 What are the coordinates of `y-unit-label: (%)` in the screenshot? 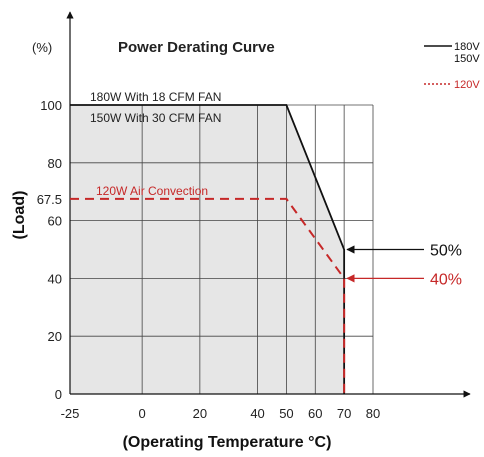 It's located at (42, 47).